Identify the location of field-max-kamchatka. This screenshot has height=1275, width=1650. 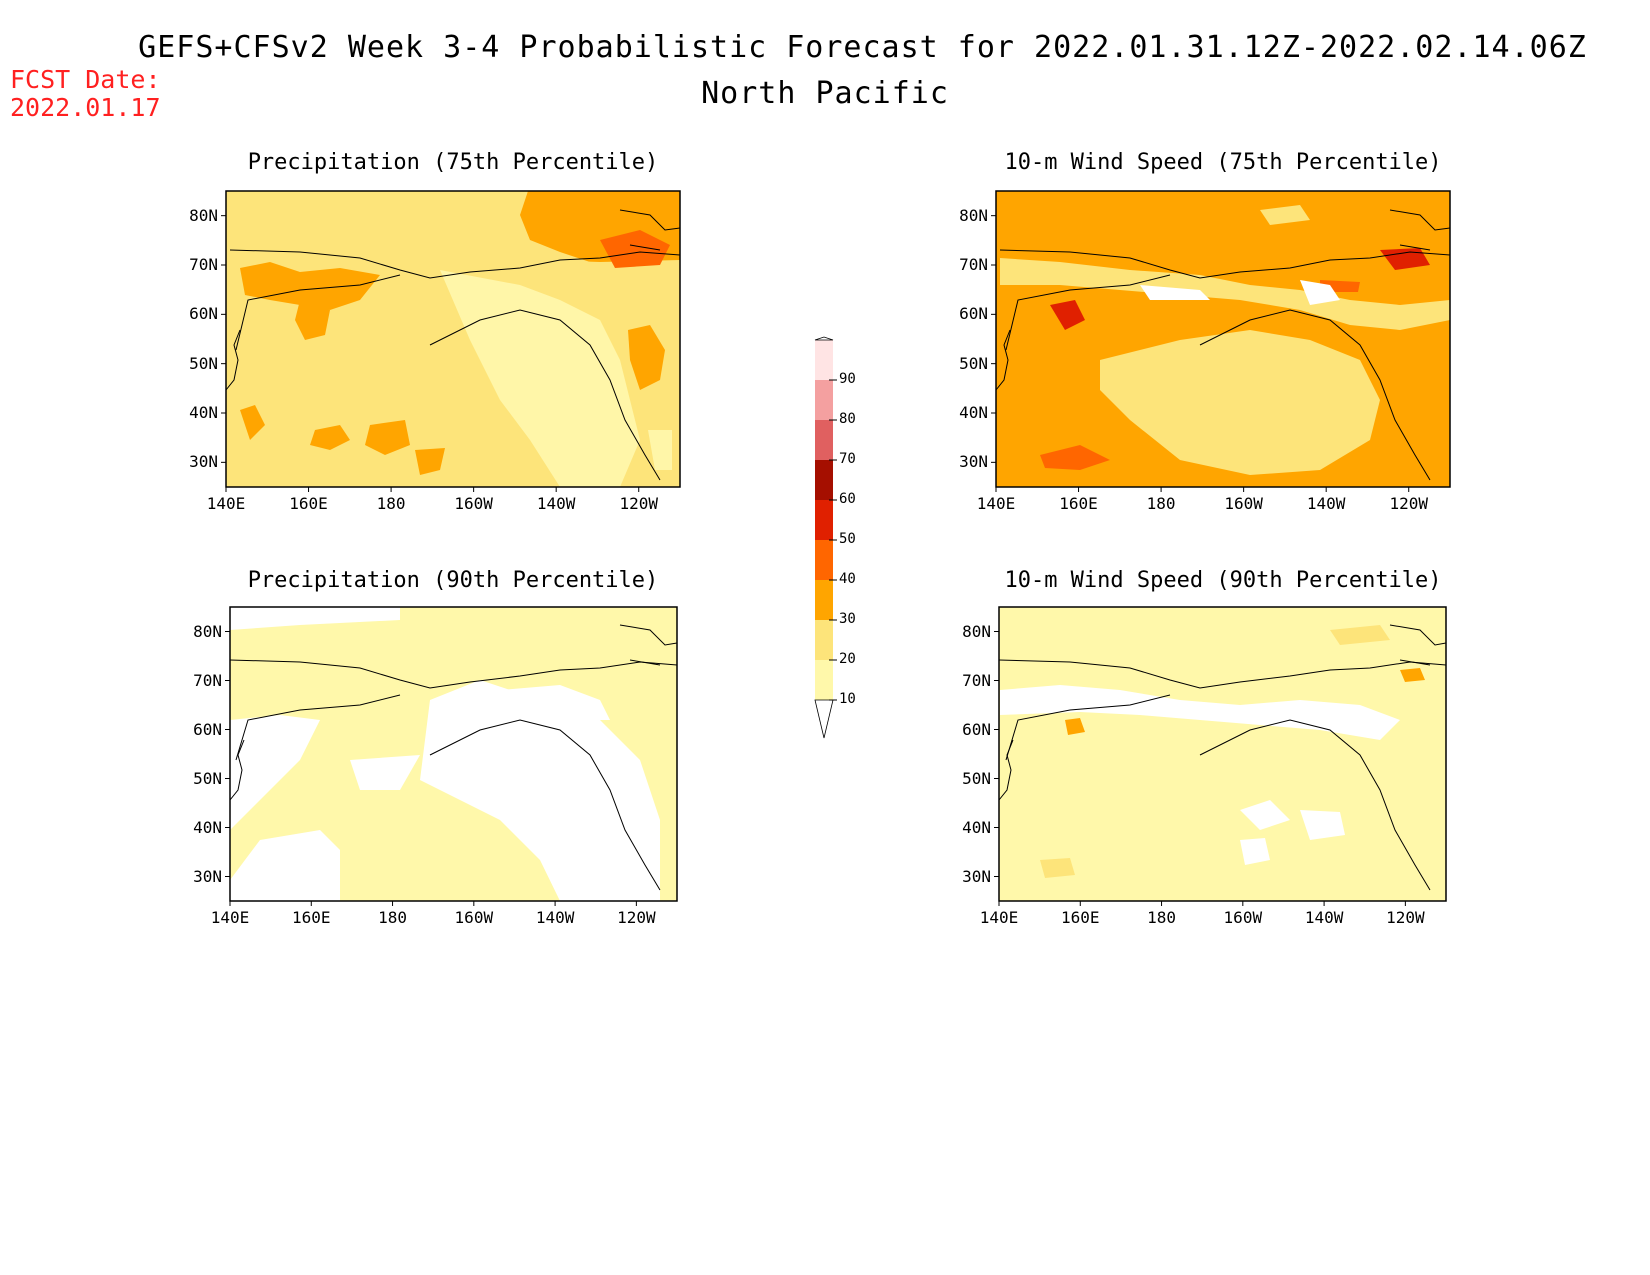
(1067, 315).